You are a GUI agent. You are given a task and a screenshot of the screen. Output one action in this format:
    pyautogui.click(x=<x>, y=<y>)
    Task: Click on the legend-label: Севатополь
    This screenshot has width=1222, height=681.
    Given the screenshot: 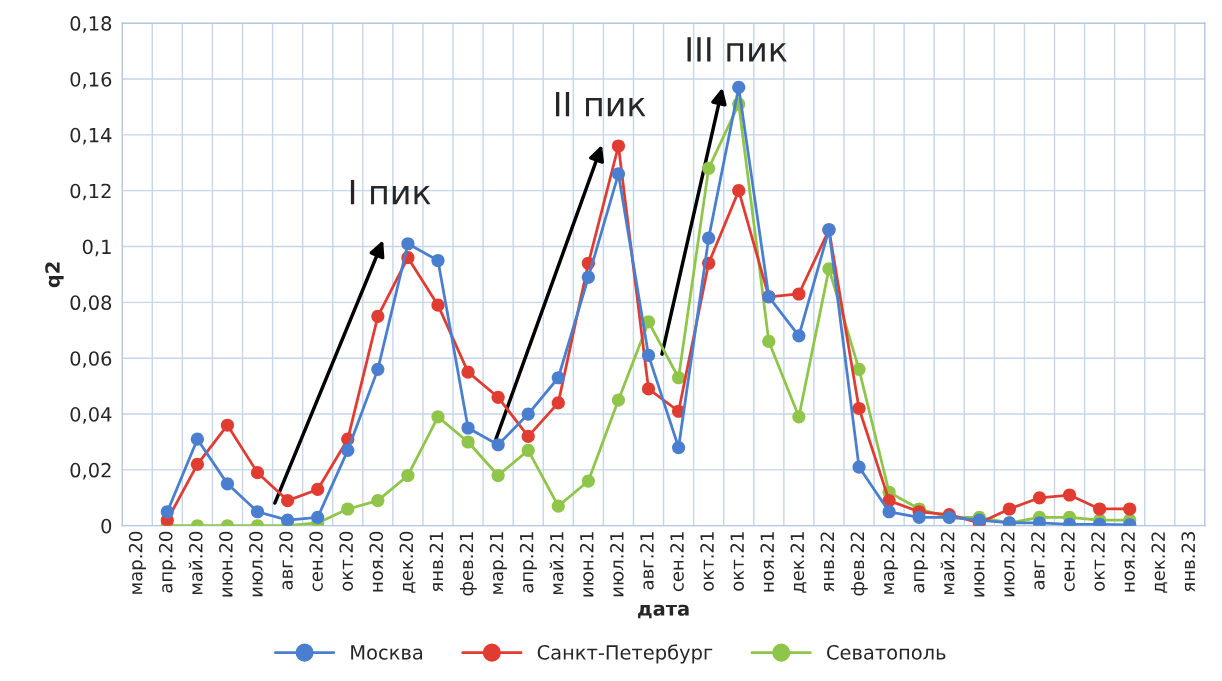 What is the action you would take?
    pyautogui.click(x=886, y=652)
    